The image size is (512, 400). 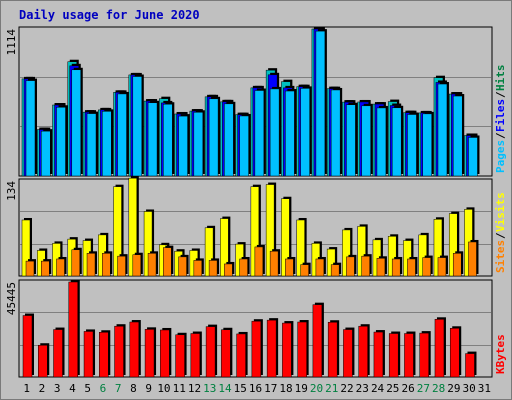 I want to click on sites-bar-day-24-face, so click(x=381, y=267).